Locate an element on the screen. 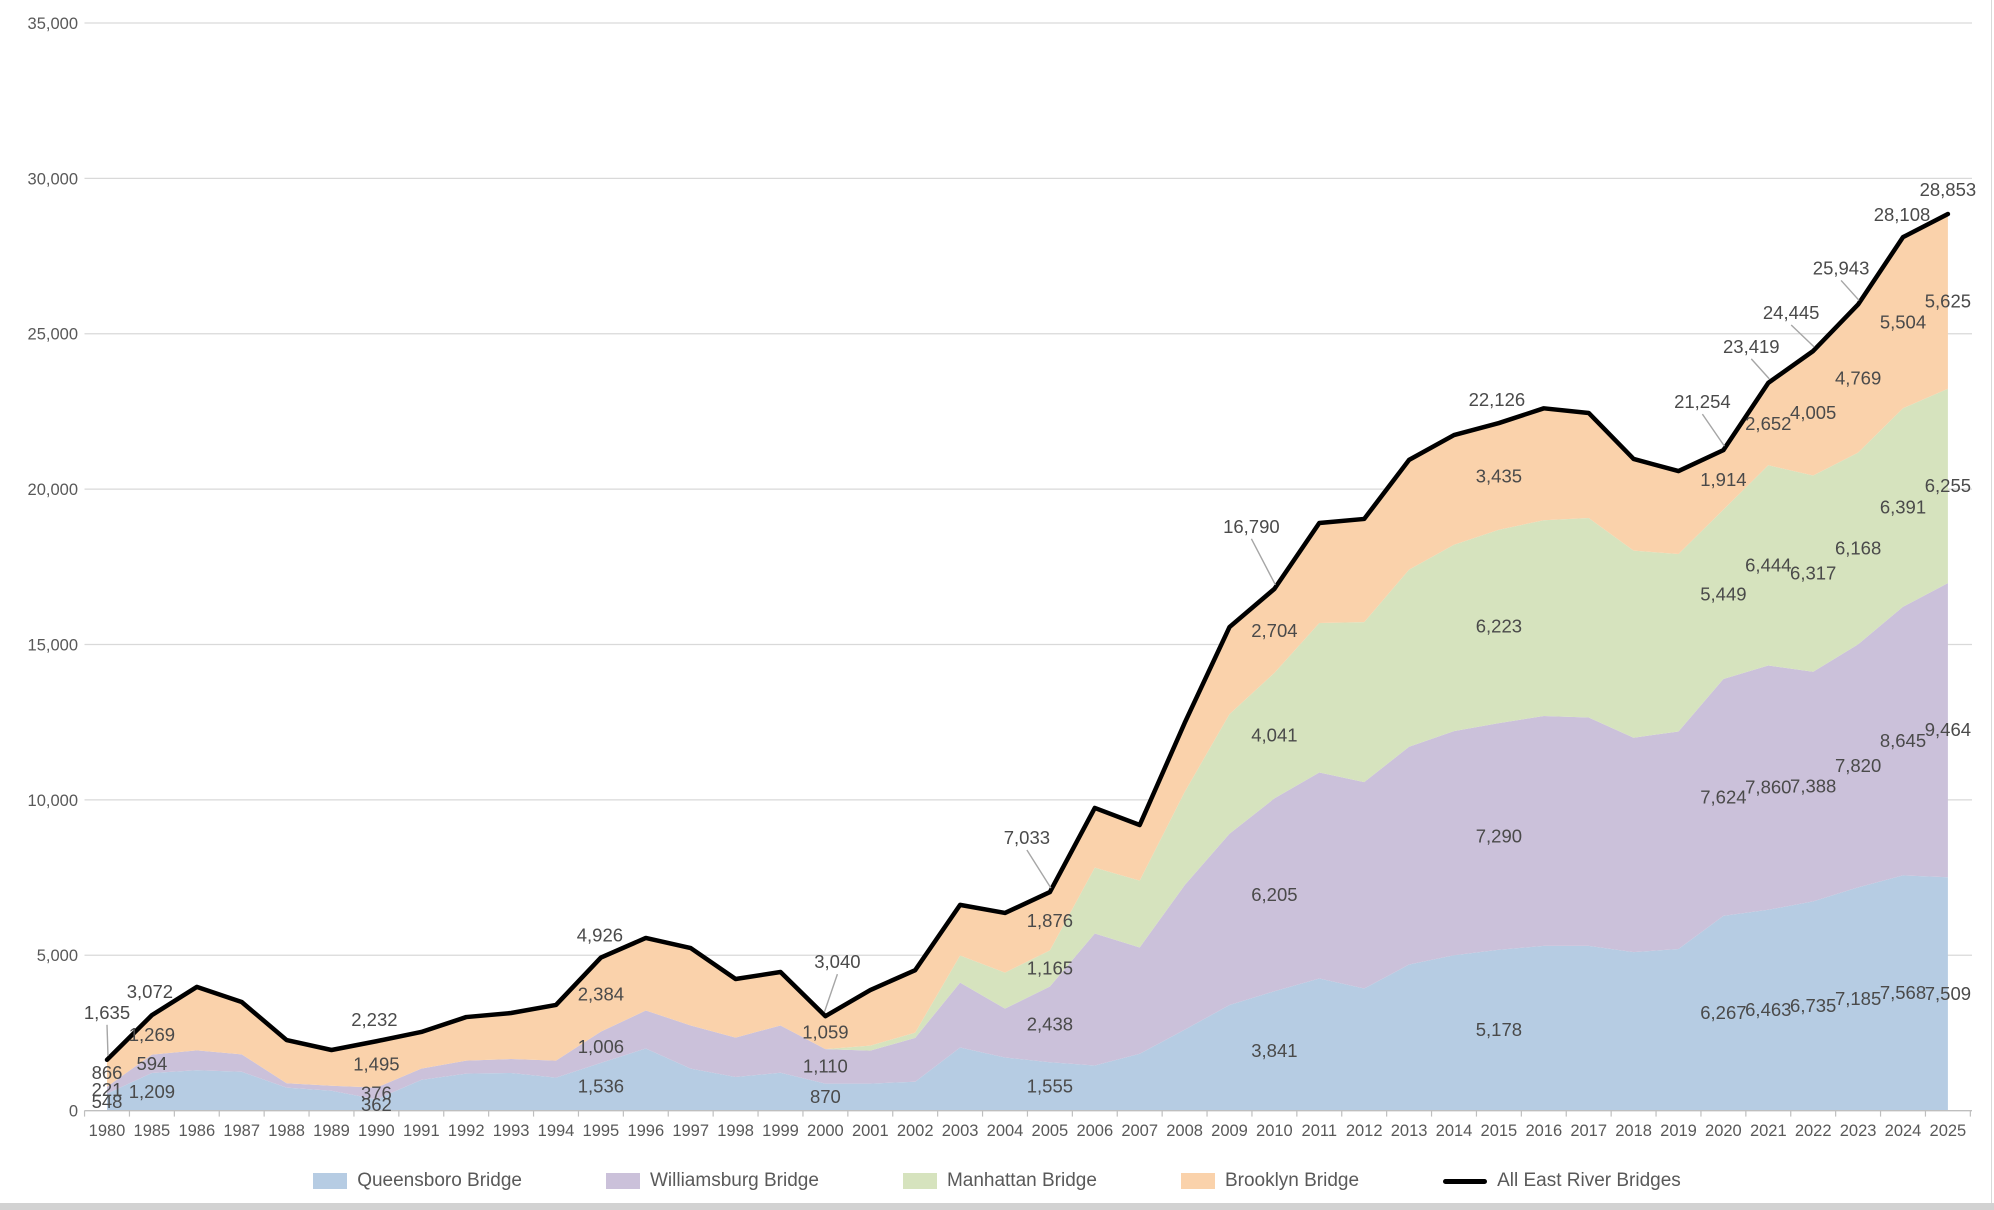  legend-label: Queensboro Bridge is located at coordinates (439, 1180).